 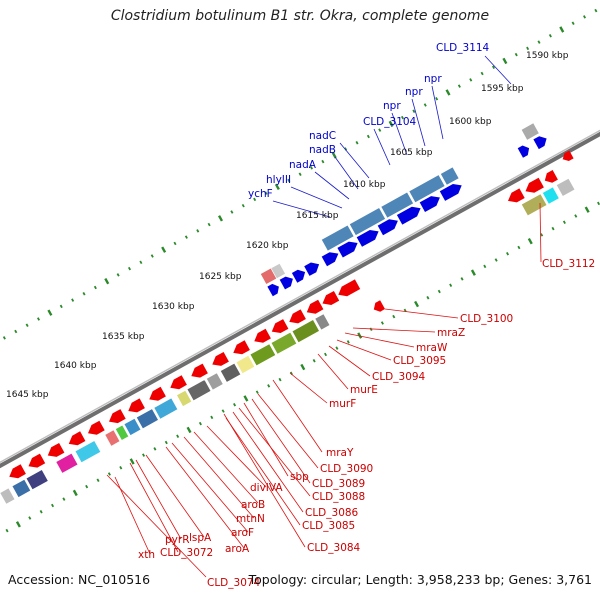 What do you see at coordinates (299, 477) in the screenshot?
I see `reverse-gene-label: sbp` at bounding box center [299, 477].